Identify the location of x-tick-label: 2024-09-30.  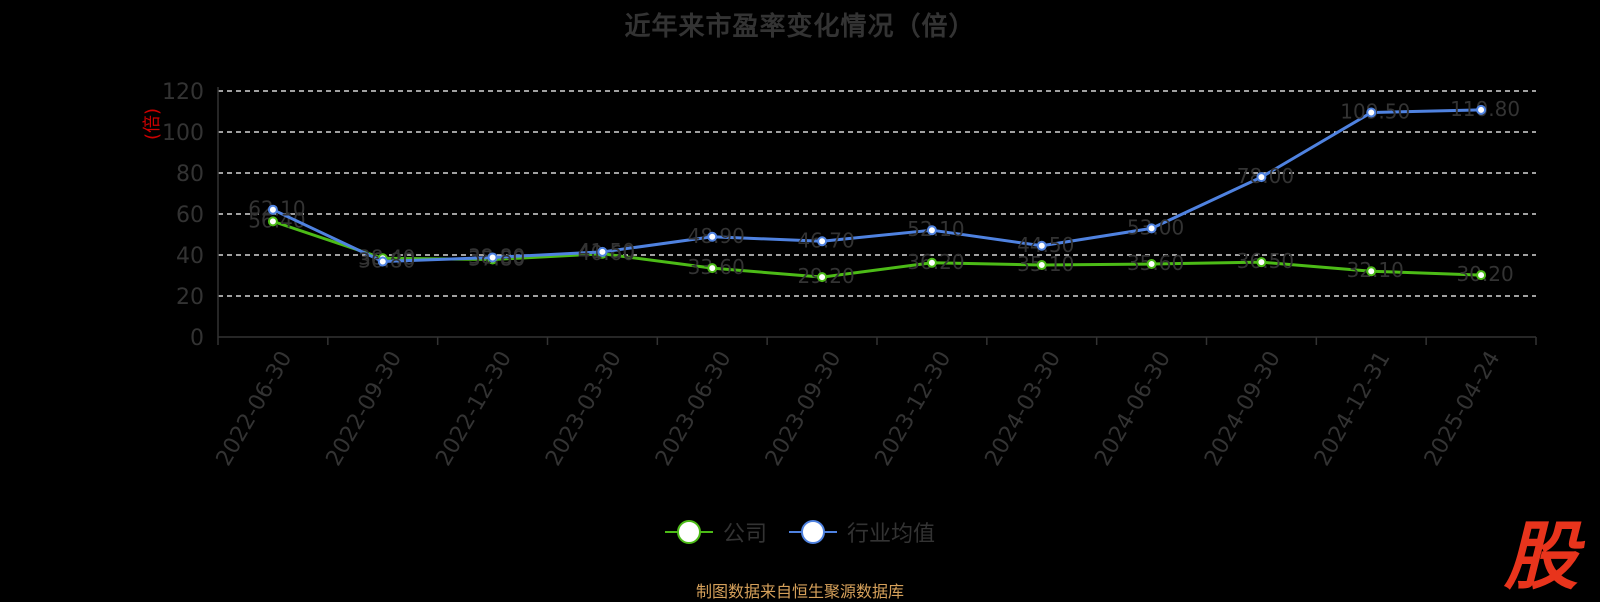
(1243, 408).